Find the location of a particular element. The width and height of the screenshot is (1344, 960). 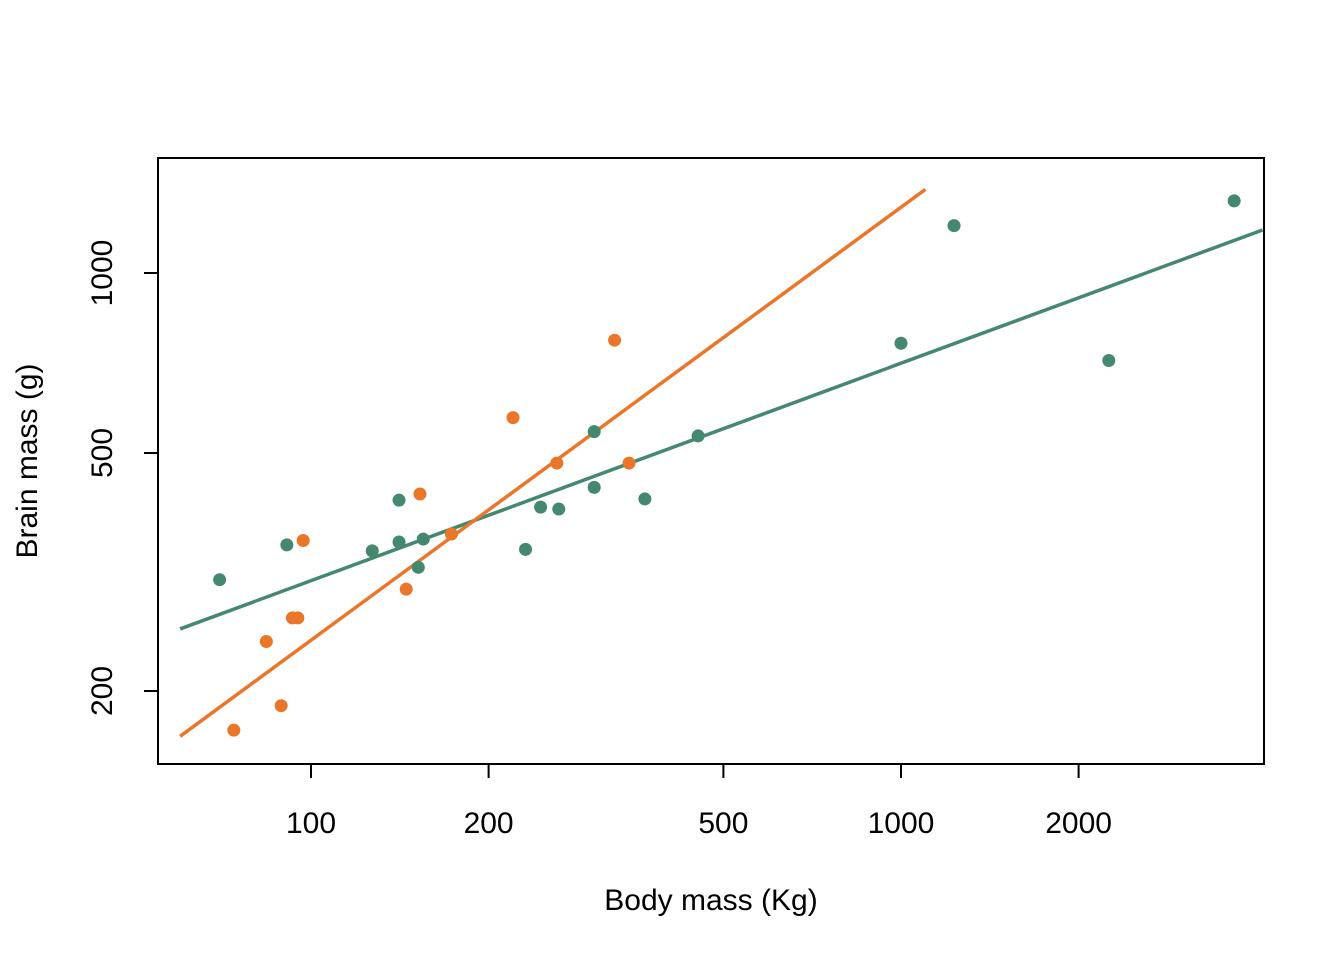

x-tick-label: 2000 is located at coordinates (1078, 823).